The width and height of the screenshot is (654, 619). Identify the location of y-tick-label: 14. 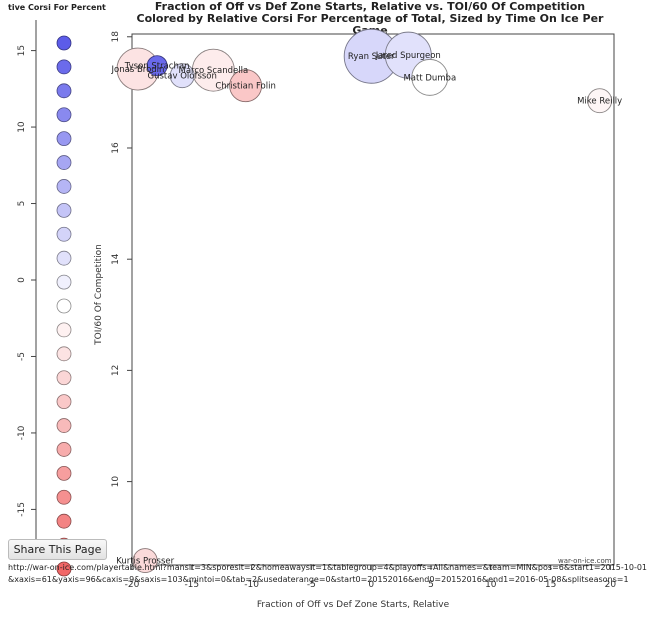
(116, 259).